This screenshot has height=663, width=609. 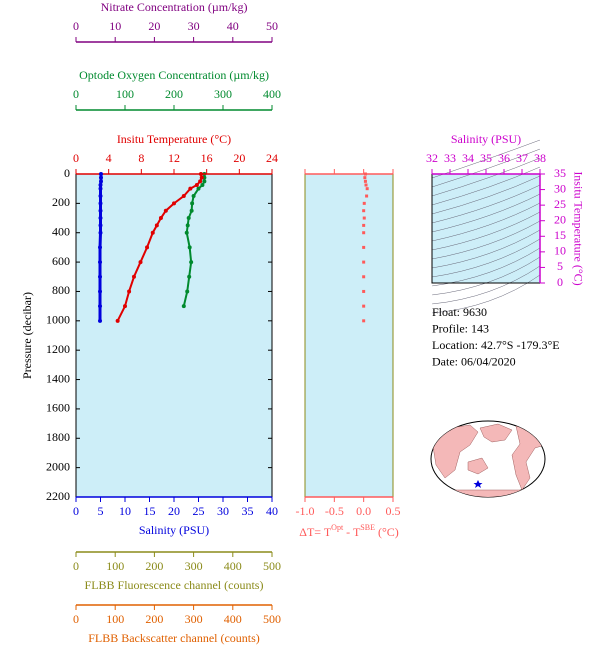 I want to click on y-tick-label: 600, so click(x=61, y=261).